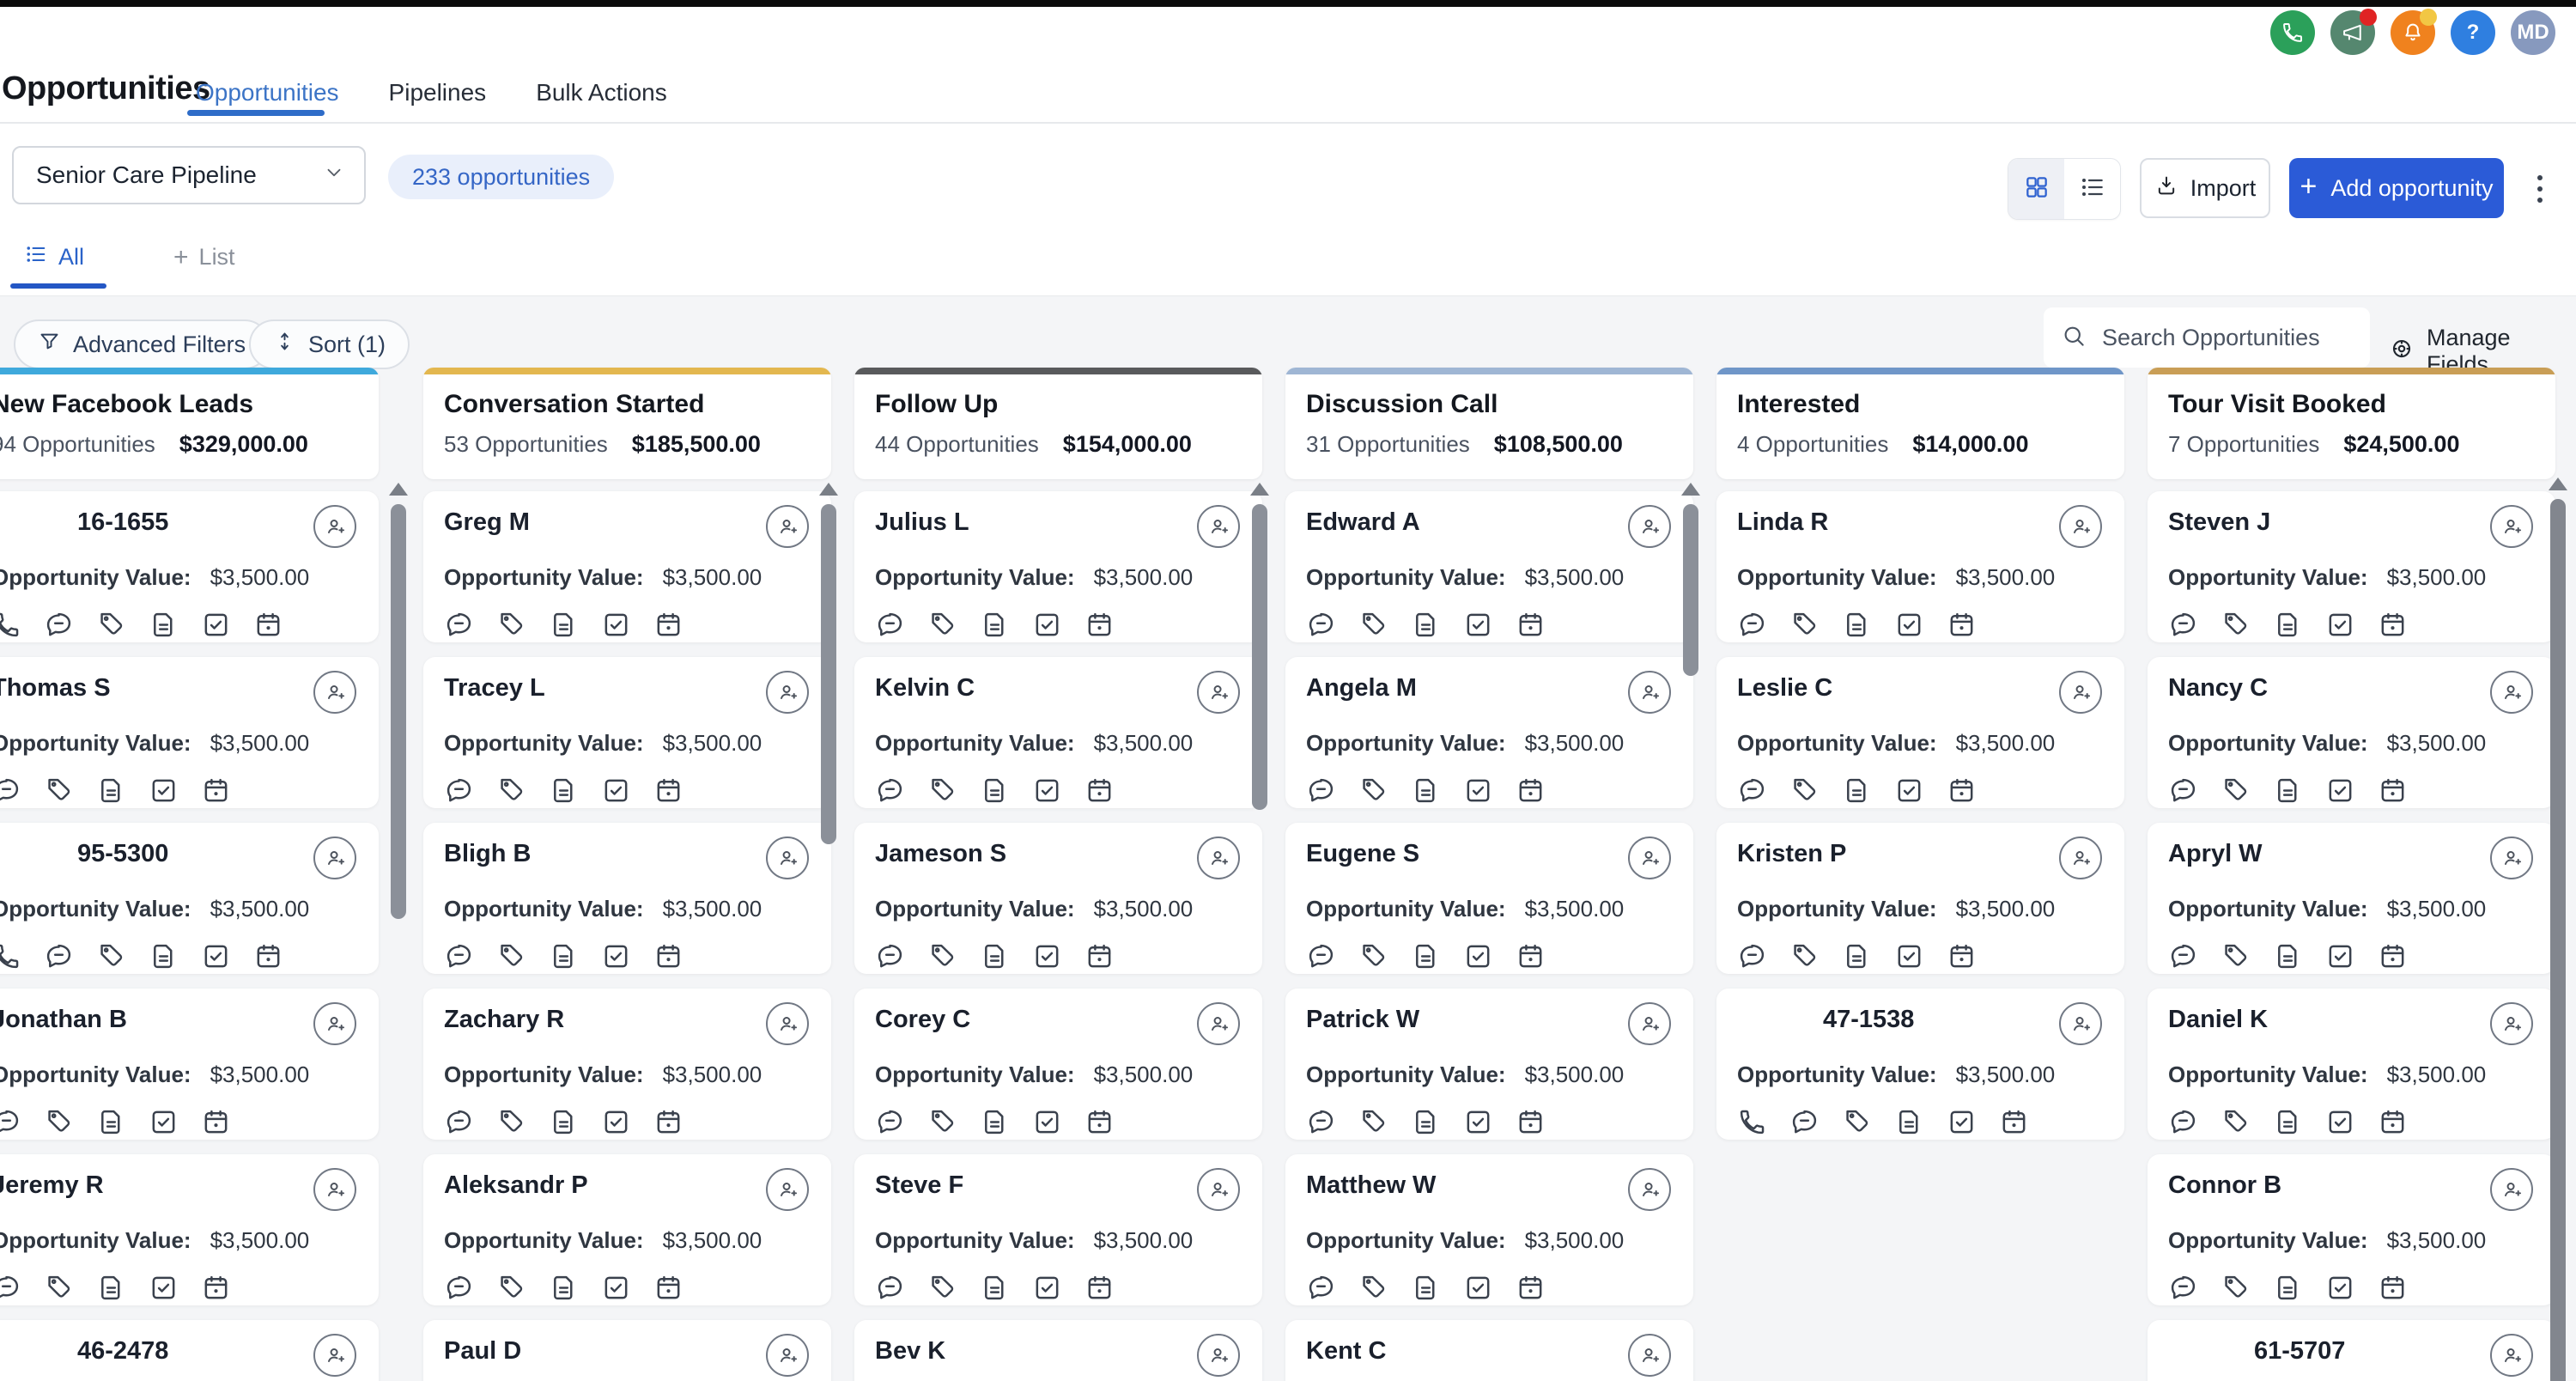 This screenshot has height=1381, width=2576. What do you see at coordinates (2397, 188) in the screenshot?
I see `add-opportunity-button: + Add opportunity` at bounding box center [2397, 188].